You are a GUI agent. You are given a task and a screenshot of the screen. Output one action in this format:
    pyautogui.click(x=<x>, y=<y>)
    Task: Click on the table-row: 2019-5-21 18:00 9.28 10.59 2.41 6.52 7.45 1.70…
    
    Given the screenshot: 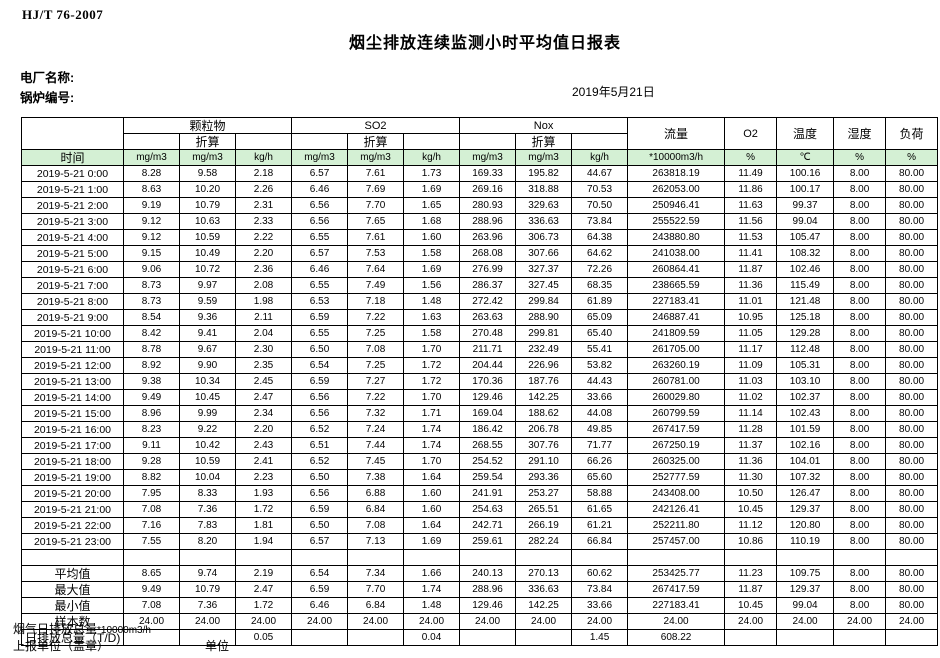 What is the action you would take?
    pyautogui.click(x=480, y=461)
    